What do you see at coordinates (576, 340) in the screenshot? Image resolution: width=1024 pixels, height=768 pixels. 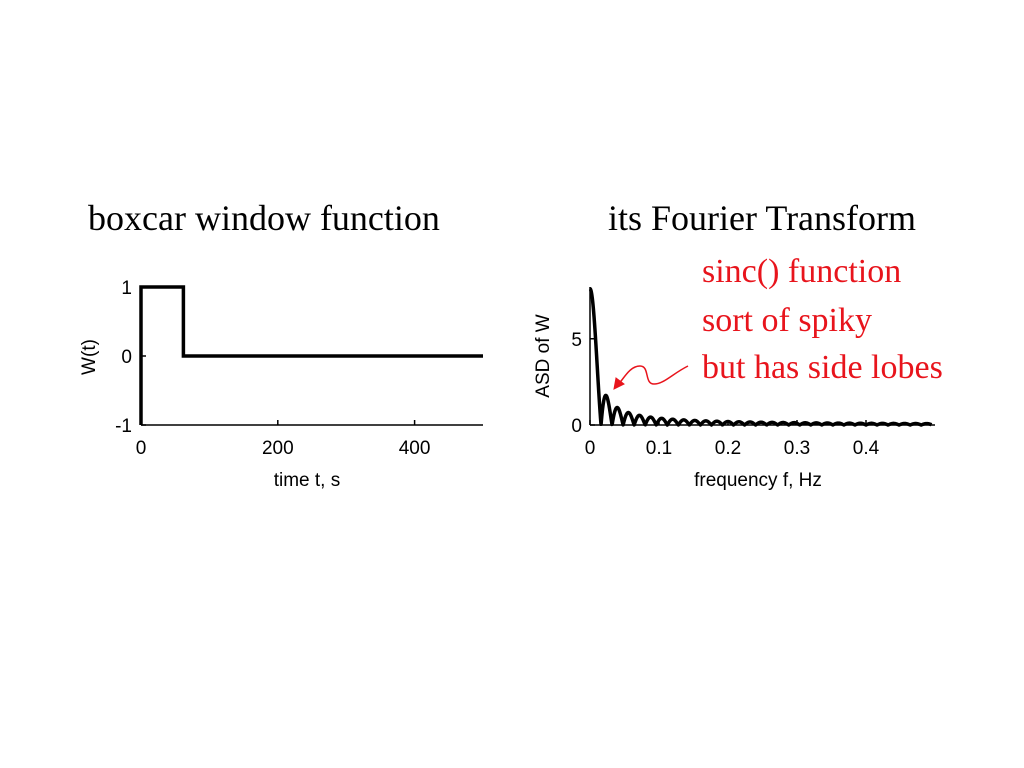 I see `right-y-tick-label: 5` at bounding box center [576, 340].